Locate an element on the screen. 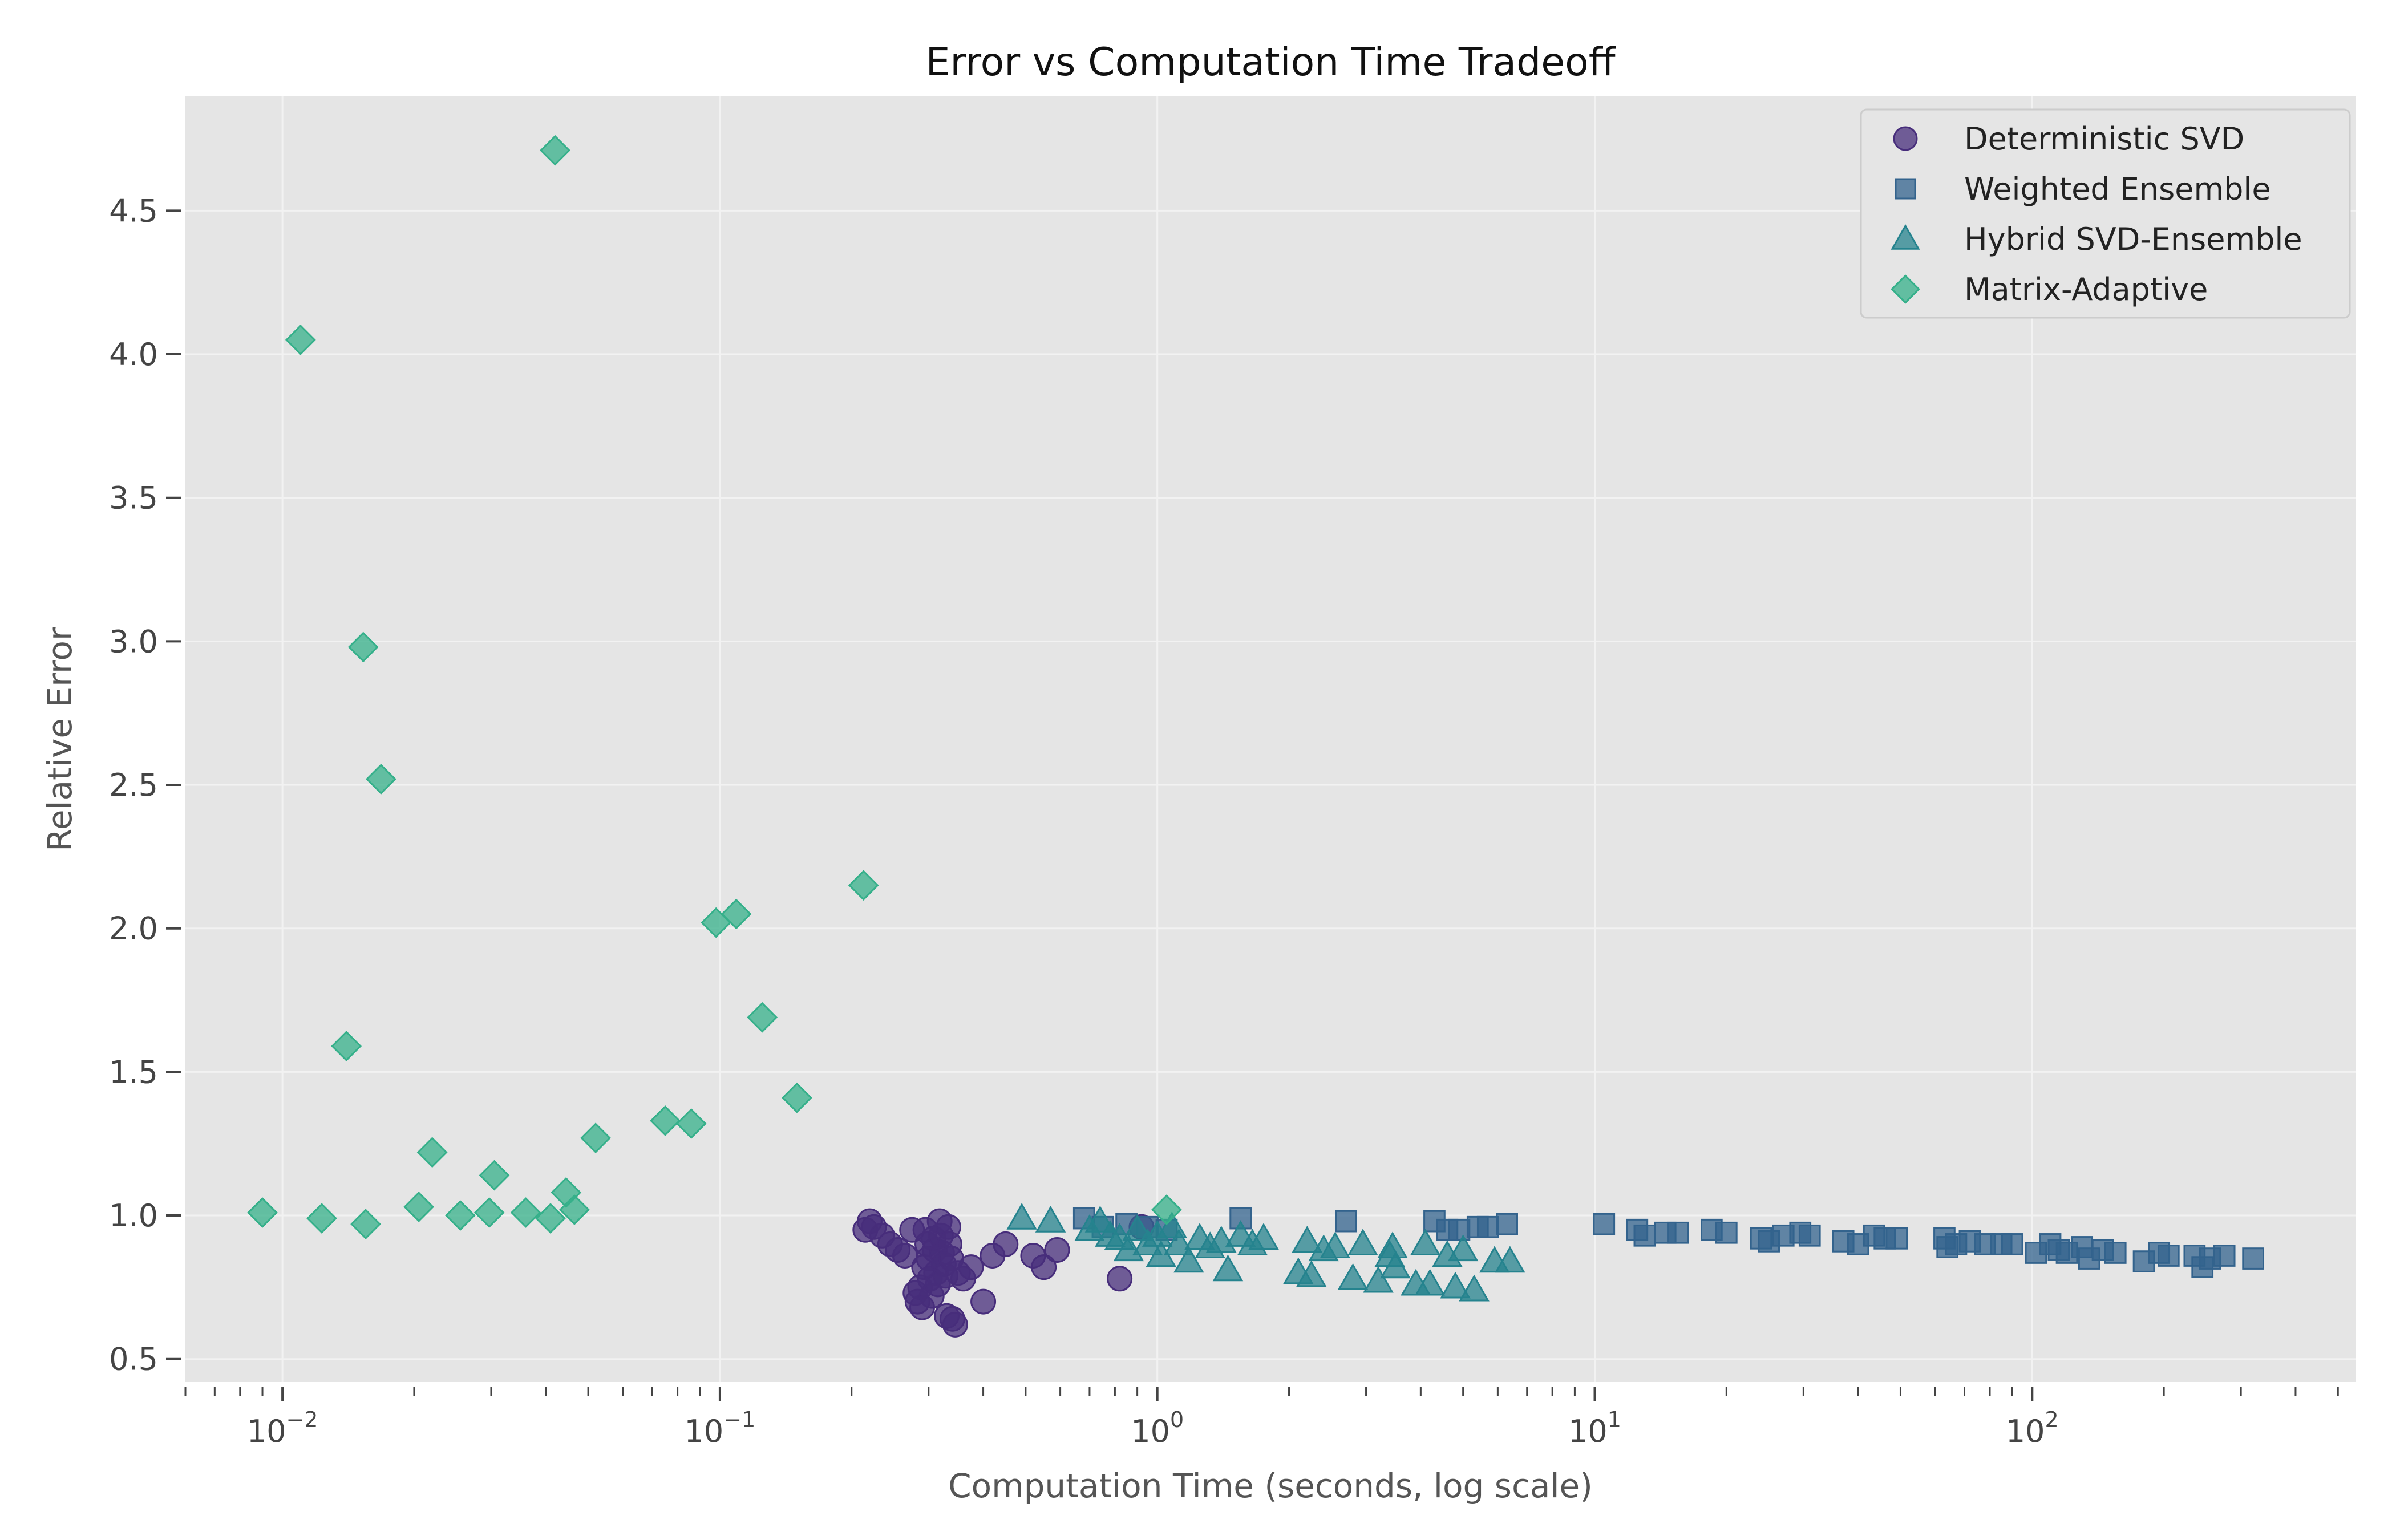 The height and width of the screenshot is (1540, 2396). series-hybrid-svd-ensemble is located at coordinates (1265, 1252).